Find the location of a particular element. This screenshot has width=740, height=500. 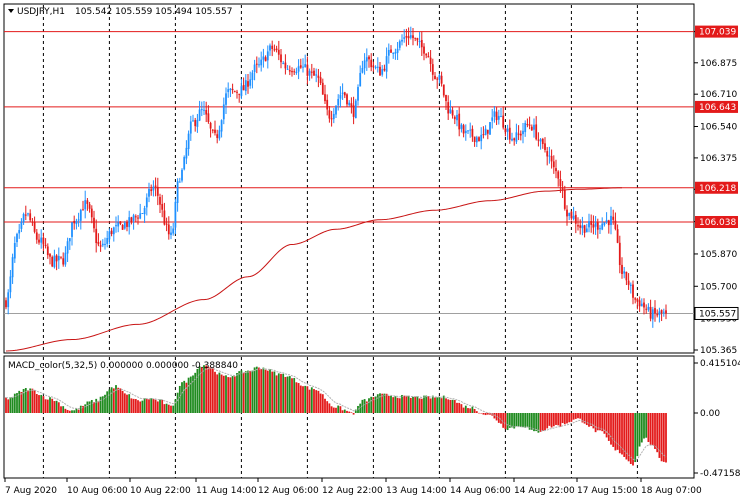

level-box is located at coordinates (716, 31).